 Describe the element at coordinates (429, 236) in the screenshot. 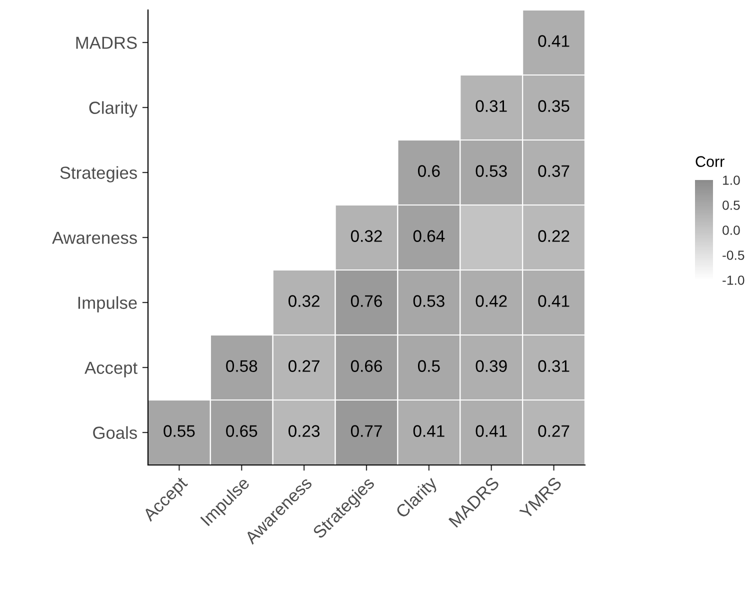

I see `data-label: 0.64` at that location.